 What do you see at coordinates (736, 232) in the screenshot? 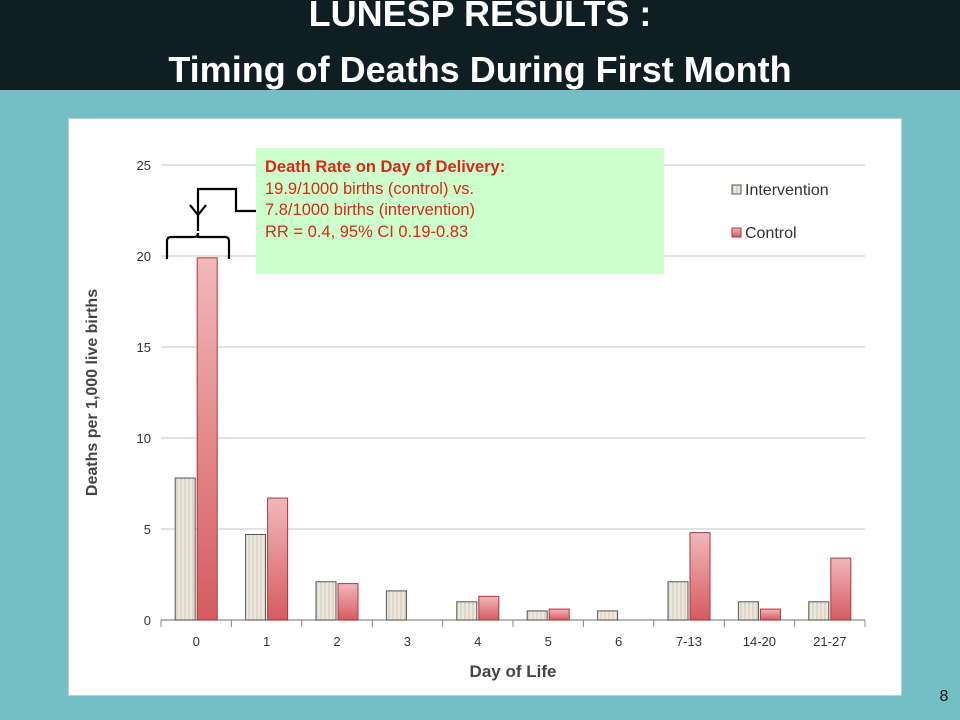
I see `legend-swatch-control` at bounding box center [736, 232].